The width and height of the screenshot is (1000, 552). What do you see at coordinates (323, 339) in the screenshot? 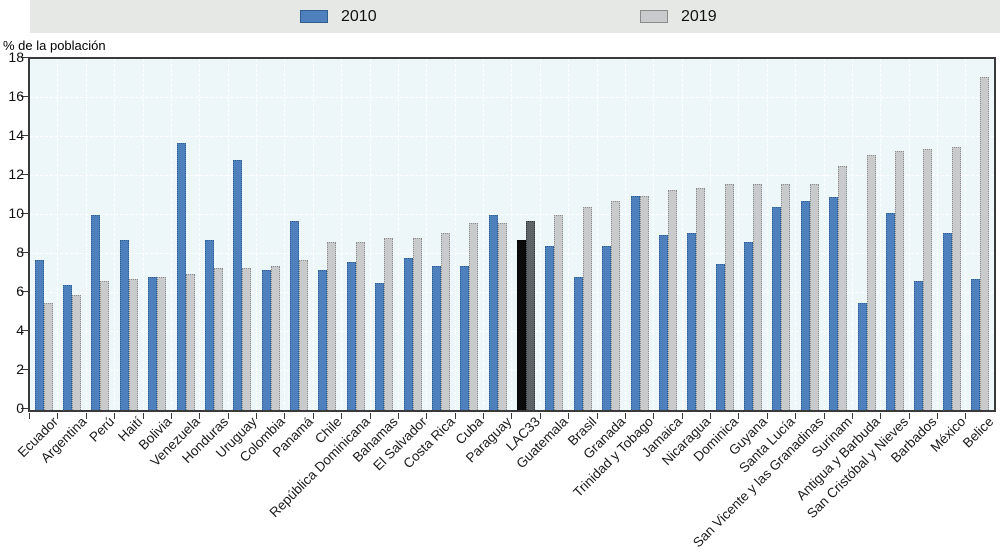
I see `bar-2010-Chile` at bounding box center [323, 339].